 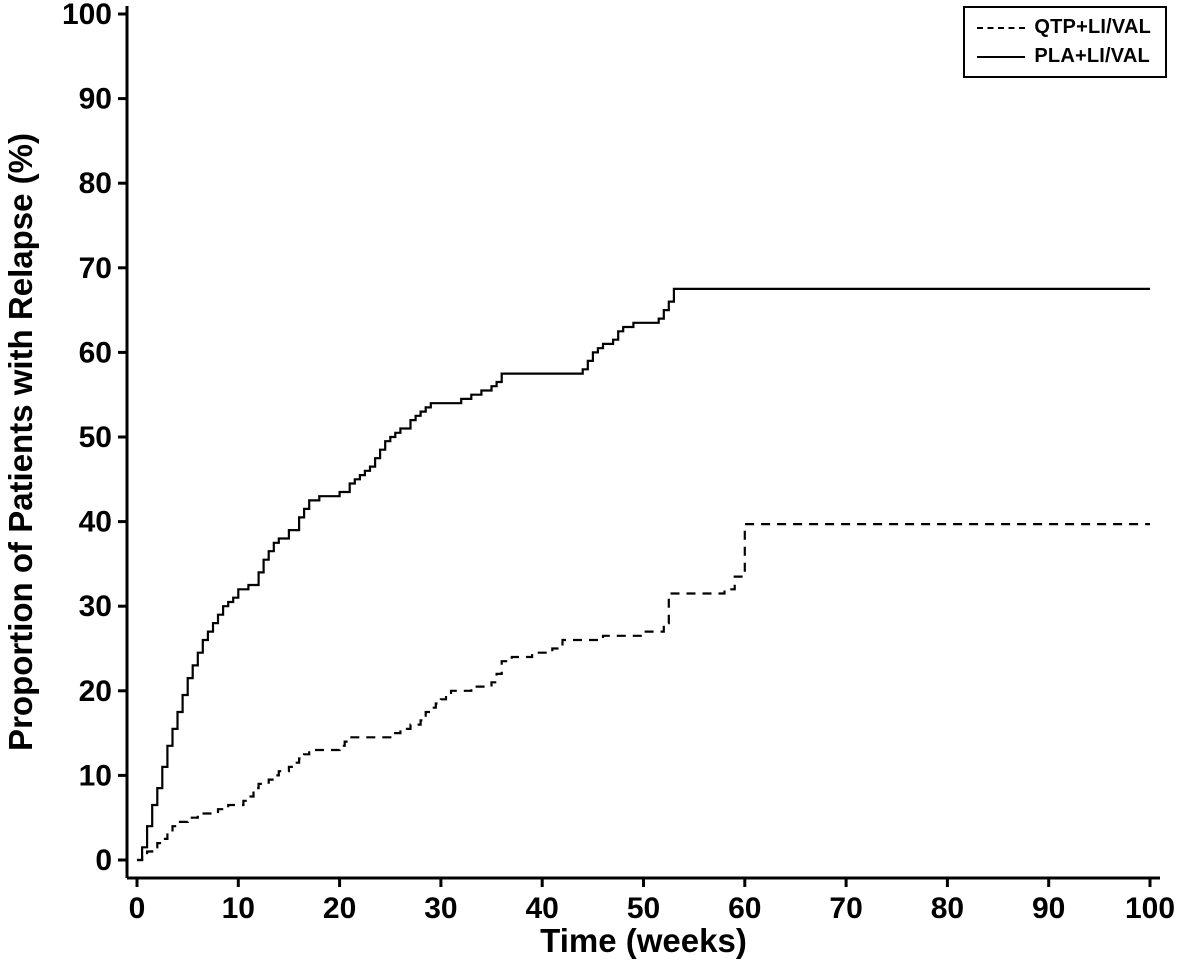 What do you see at coordinates (95, 522) in the screenshot?
I see `y-tick-label: 40` at bounding box center [95, 522].